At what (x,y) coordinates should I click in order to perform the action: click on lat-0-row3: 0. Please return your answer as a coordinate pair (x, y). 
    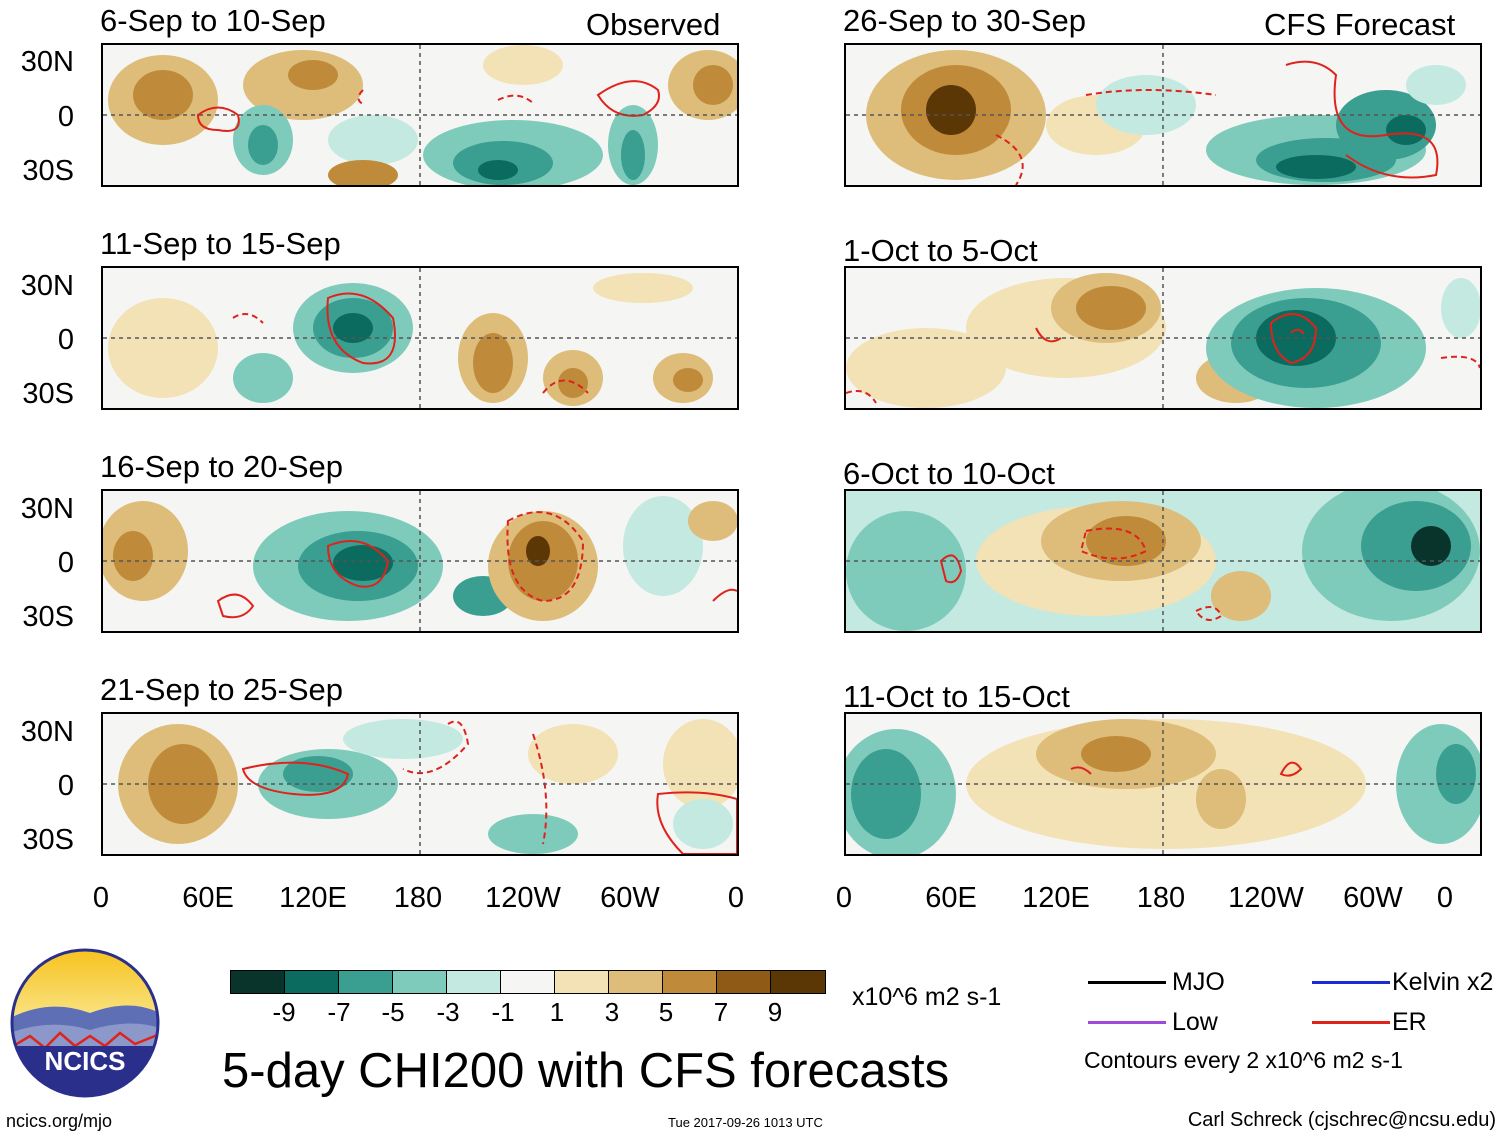
    Looking at the image, I should click on (65, 563).